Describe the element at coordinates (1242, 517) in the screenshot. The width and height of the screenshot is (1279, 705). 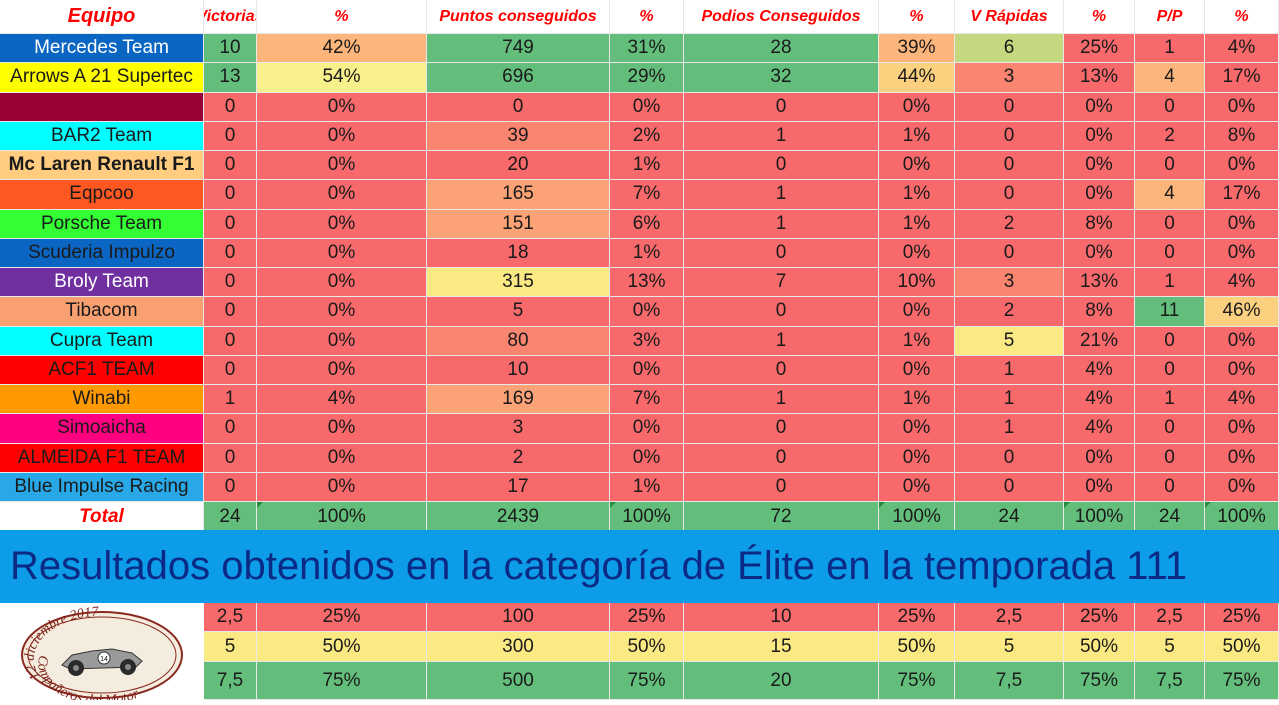
I see `total-pp-pct: 100%` at that location.